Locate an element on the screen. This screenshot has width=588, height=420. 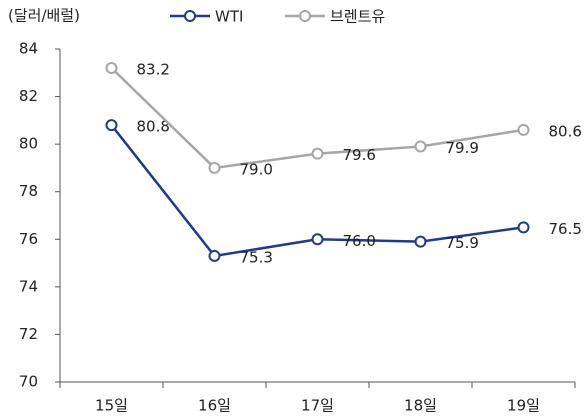
x-tick-label: 17일 is located at coordinates (317, 406).